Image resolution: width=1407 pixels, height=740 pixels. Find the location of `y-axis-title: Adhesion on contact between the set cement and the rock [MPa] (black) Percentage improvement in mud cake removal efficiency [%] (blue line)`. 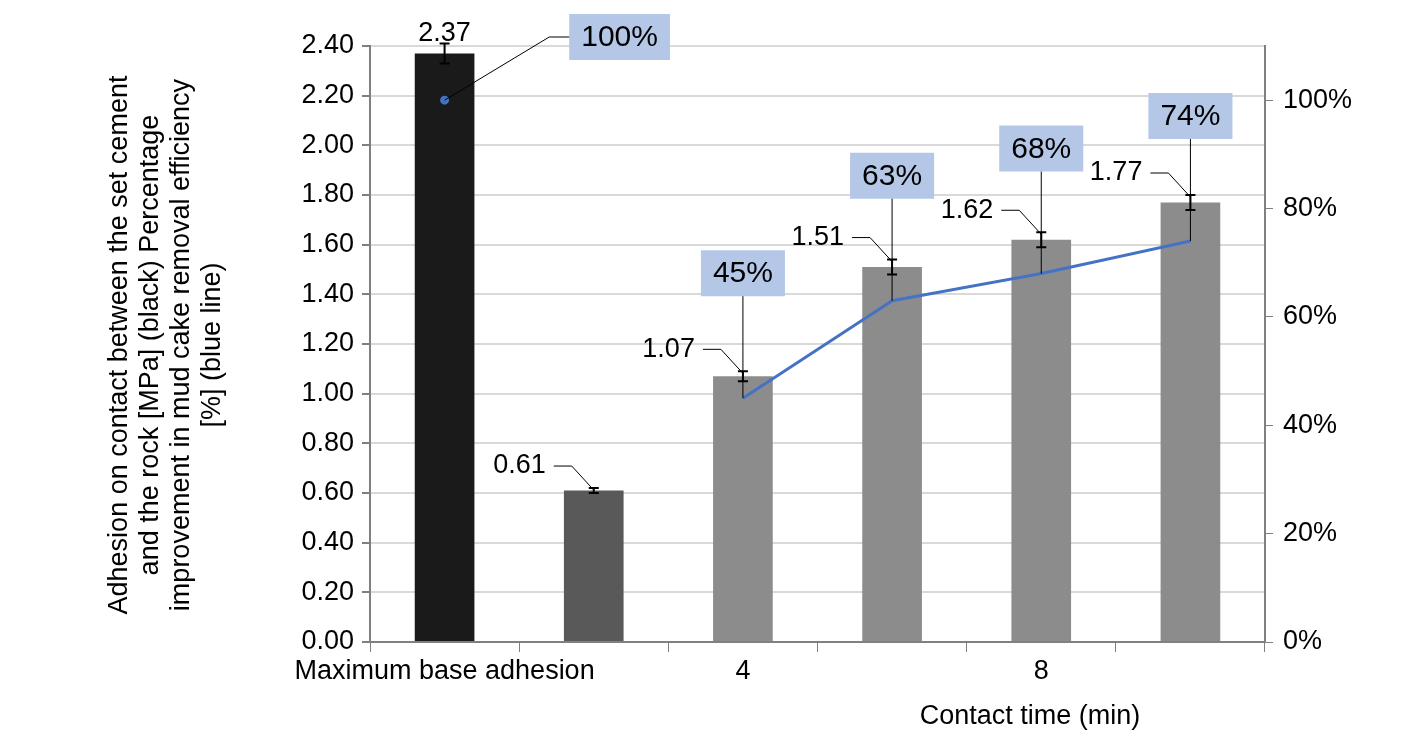

y-axis-title: Adhesion on contact between the set cement and the rock [MPa] (black) Percentage improvement in mud cake removal efficiency [%] (blue line) is located at coordinates (165, 345).